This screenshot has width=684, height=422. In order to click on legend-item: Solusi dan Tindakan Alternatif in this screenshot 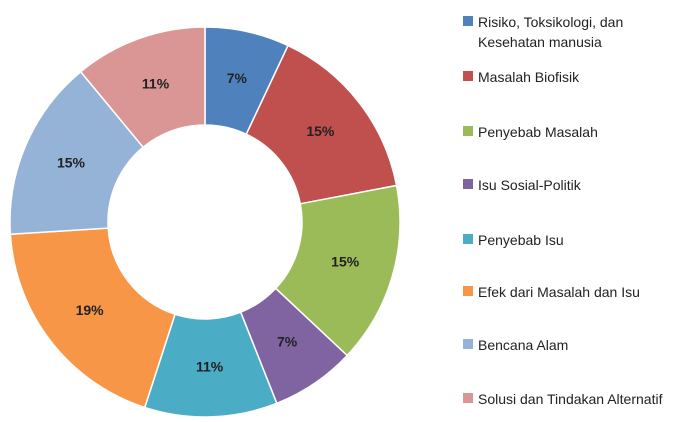, I will do `click(563, 399)`.